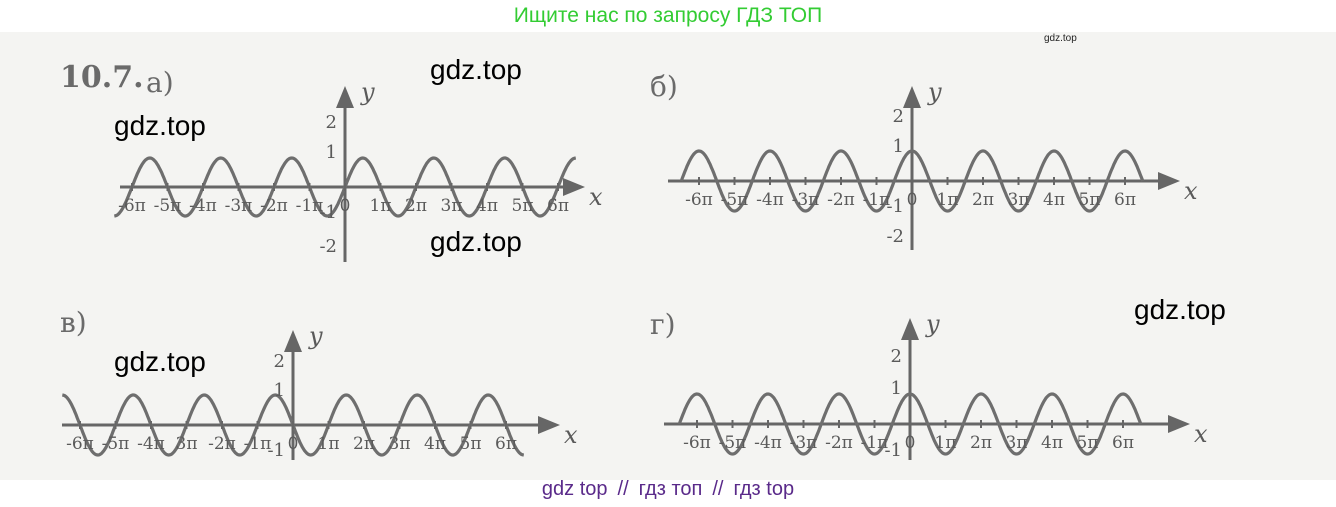  I want to click on footer-sep-1: //, so click(623, 489).